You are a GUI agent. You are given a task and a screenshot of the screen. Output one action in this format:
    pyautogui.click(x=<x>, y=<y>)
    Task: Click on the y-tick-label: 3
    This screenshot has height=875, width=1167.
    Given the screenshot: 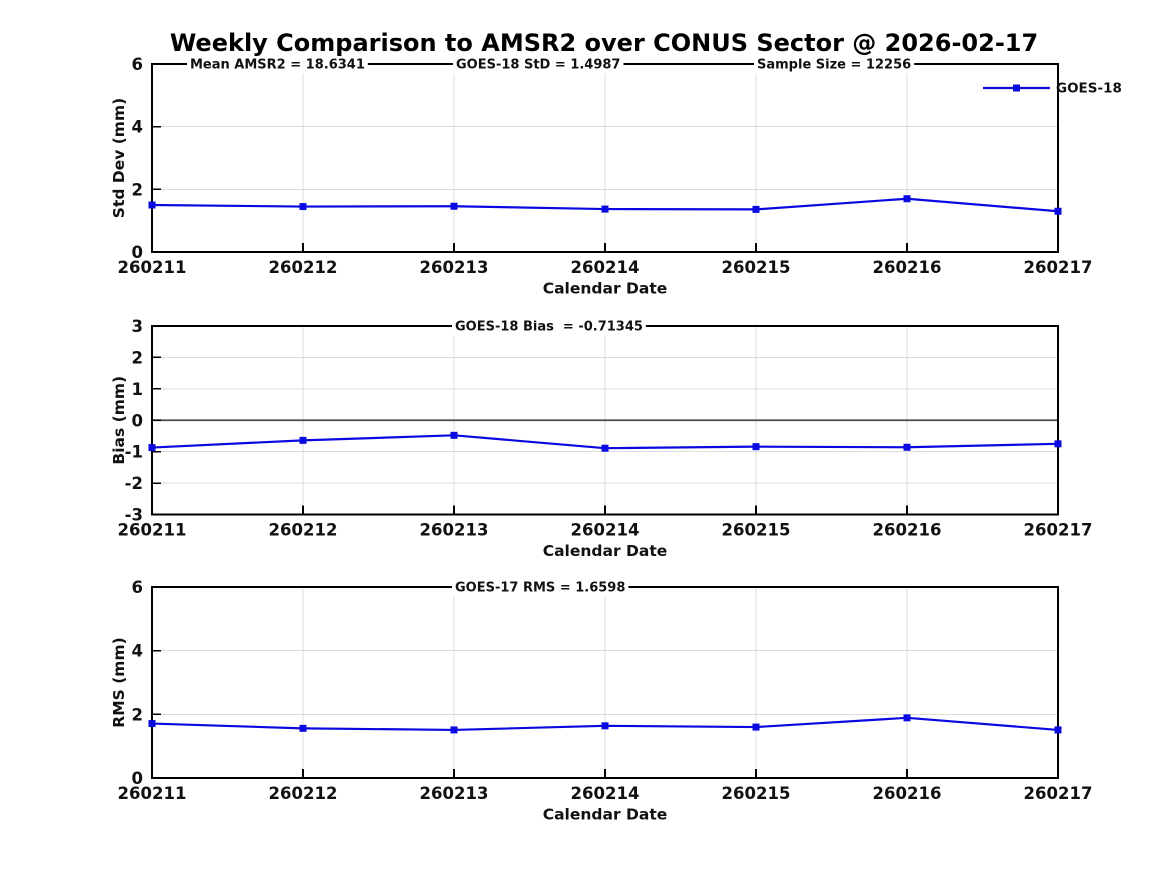 What is the action you would take?
    pyautogui.click(x=137, y=326)
    